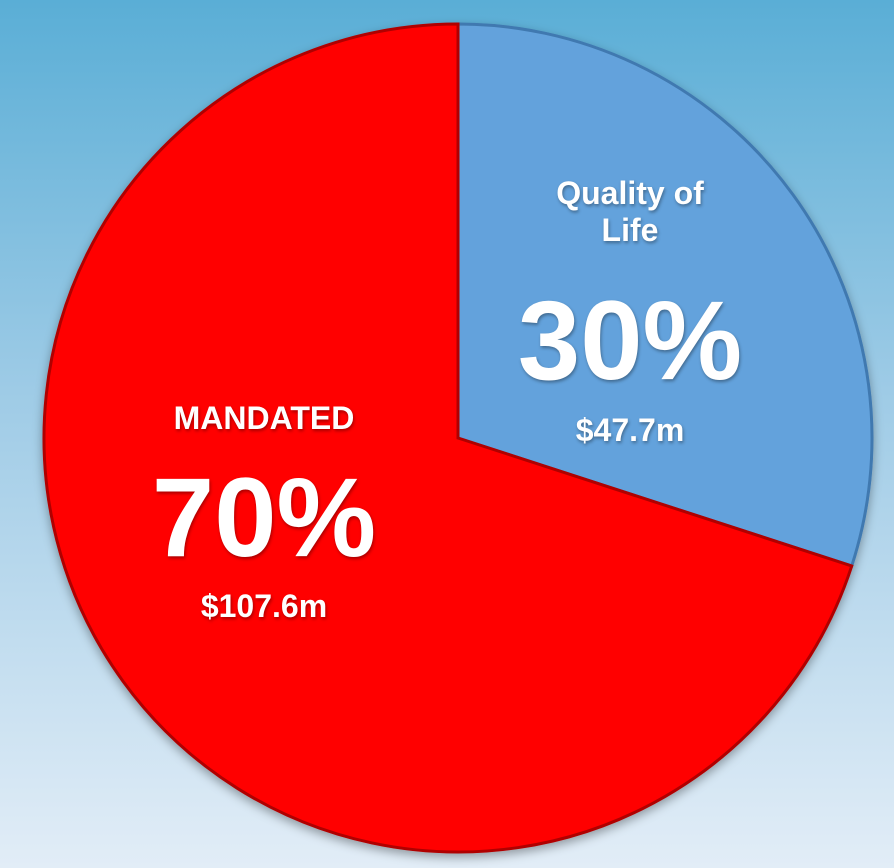  I want to click on amount-label: $47.7m, so click(630, 430).